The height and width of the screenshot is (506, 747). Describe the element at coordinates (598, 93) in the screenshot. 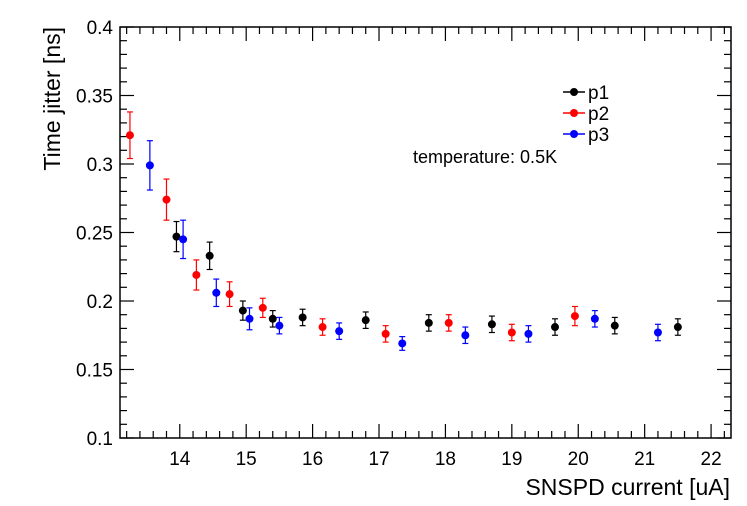

I see `legend-label-p1: p1` at that location.